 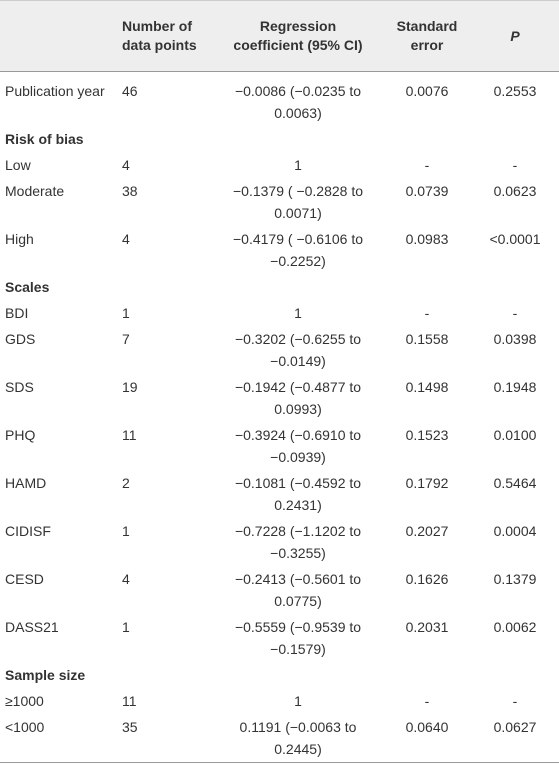 What do you see at coordinates (279, 287) in the screenshot?
I see `section-row: Scales` at bounding box center [279, 287].